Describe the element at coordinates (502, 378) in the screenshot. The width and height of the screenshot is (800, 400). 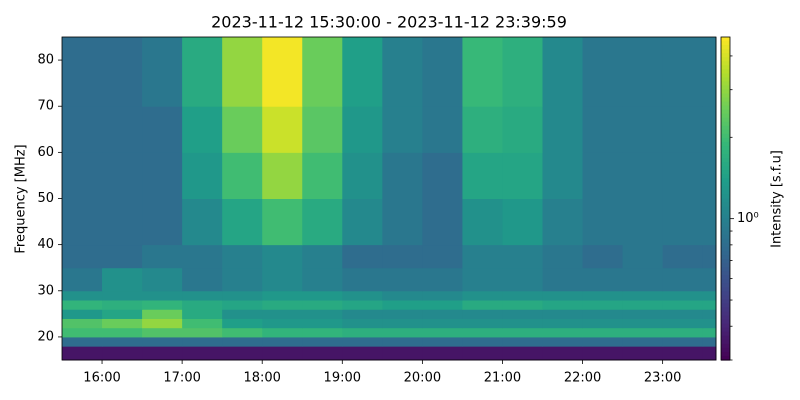
I see `x-tick-label: 21:00` at that location.